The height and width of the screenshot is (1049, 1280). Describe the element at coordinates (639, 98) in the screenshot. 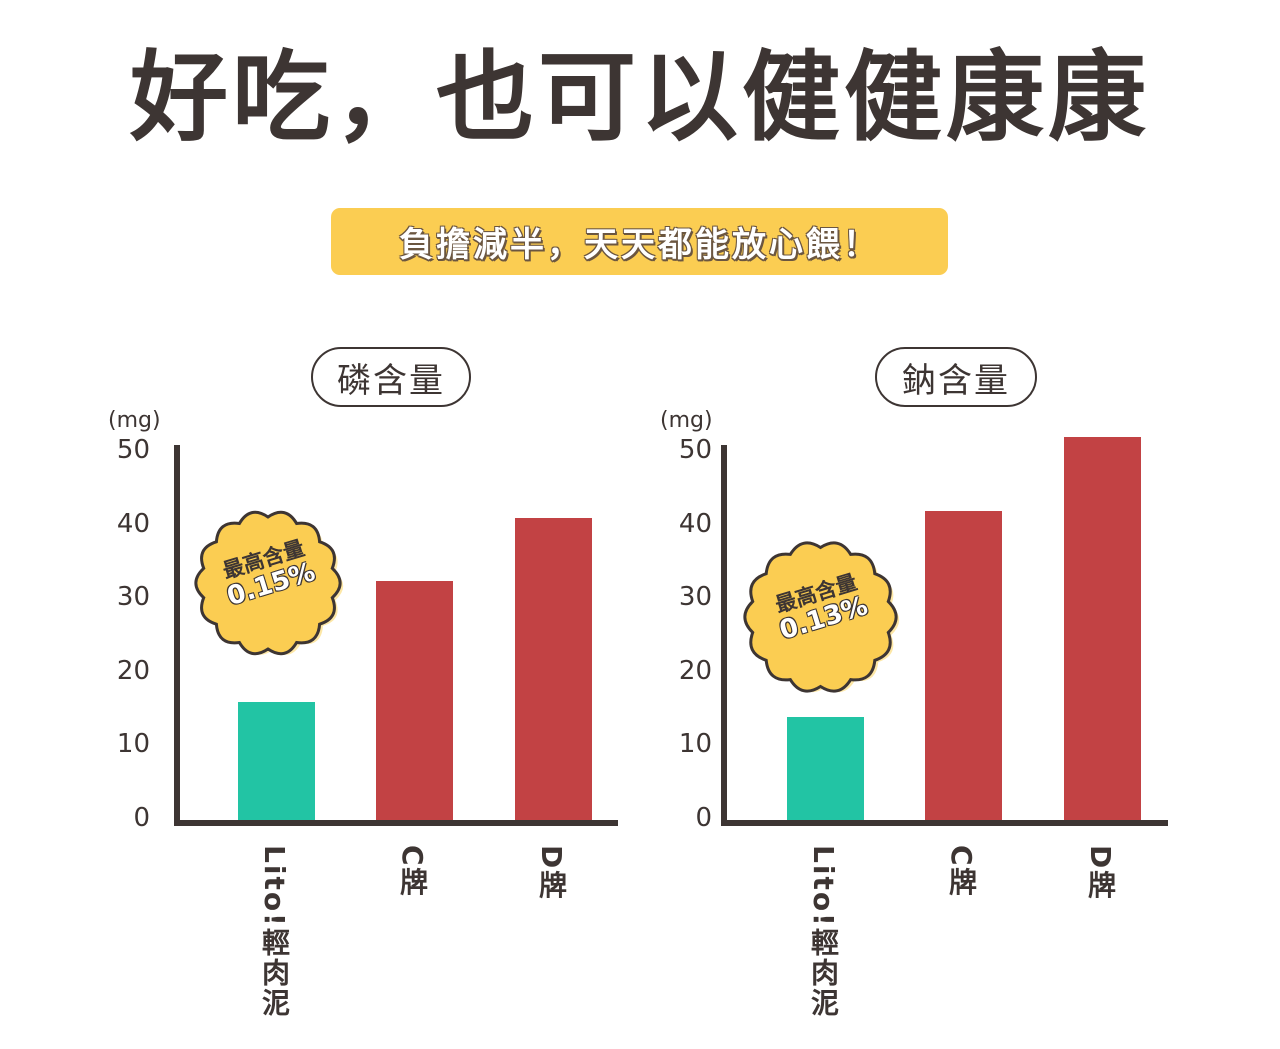

I see `page-title: 好吃，也可以健健康康` at that location.